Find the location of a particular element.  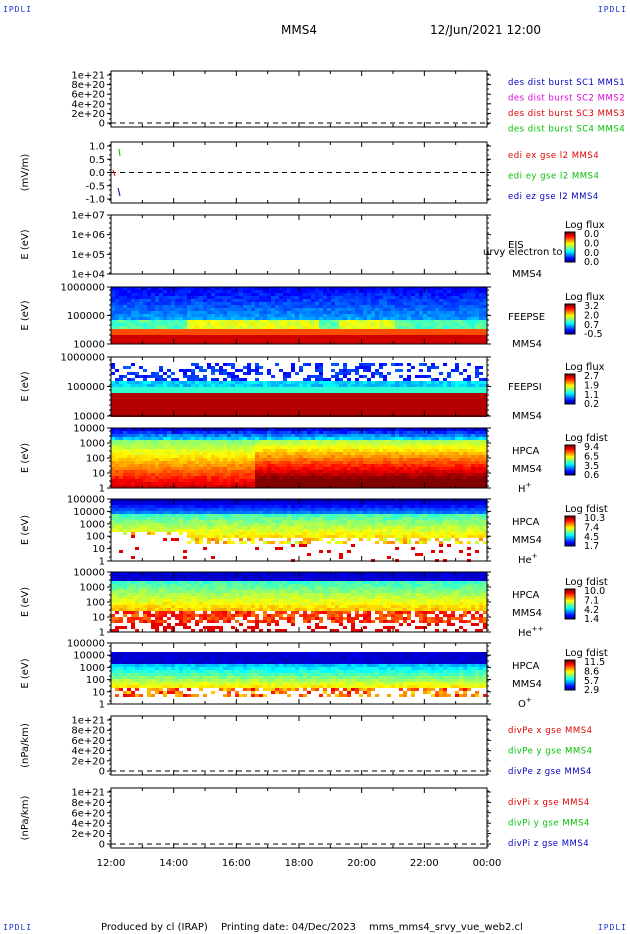

spectrogram-p5 is located at coordinates (299, 390).